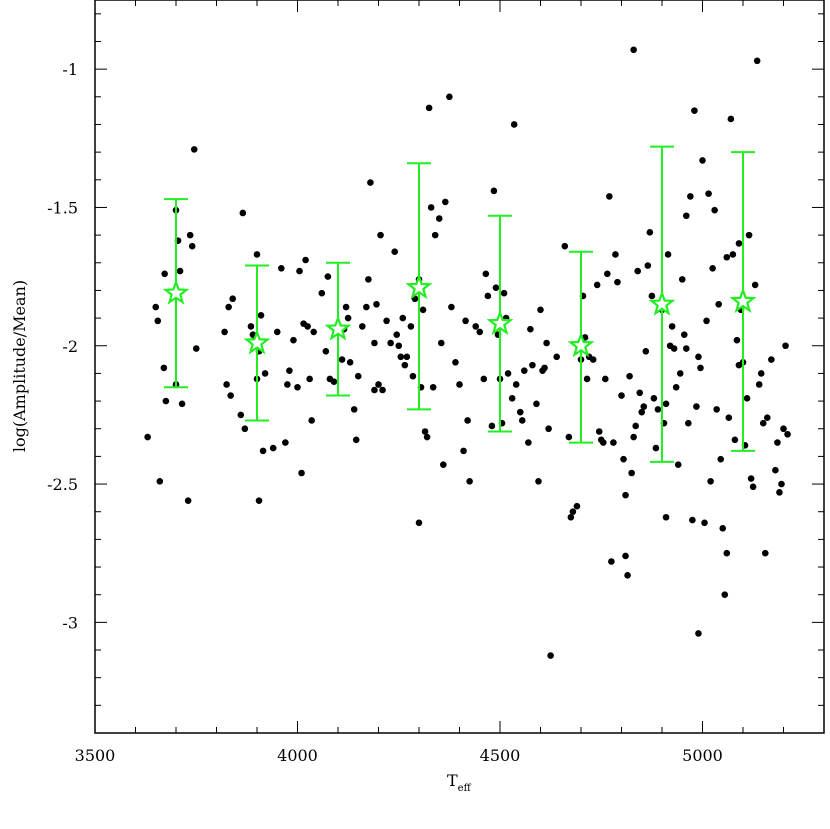 The width and height of the screenshot is (830, 829). Describe the element at coordinates (62, 207) in the screenshot. I see `y-tick-label: -1.5` at that location.